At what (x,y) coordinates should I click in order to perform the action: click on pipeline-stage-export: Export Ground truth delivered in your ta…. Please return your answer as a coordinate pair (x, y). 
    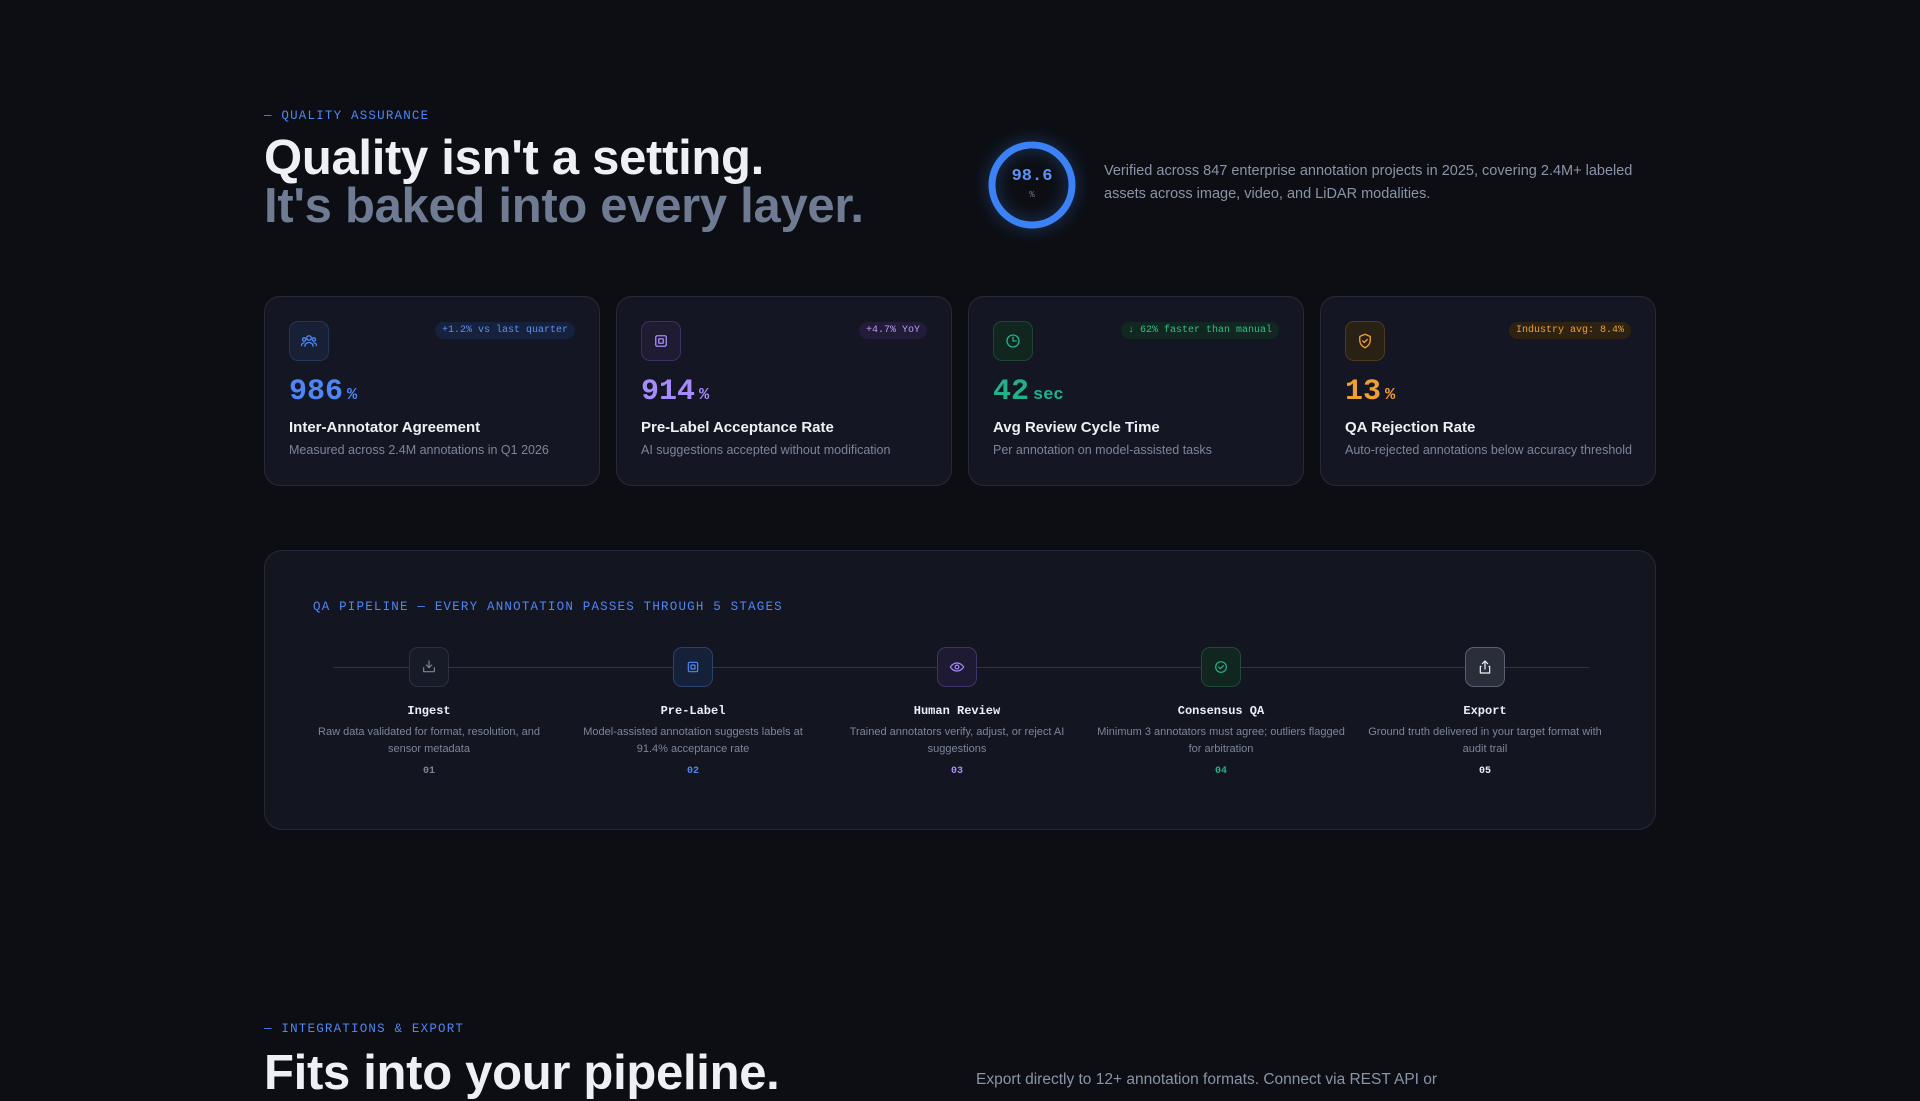
    Looking at the image, I should click on (1485, 712).